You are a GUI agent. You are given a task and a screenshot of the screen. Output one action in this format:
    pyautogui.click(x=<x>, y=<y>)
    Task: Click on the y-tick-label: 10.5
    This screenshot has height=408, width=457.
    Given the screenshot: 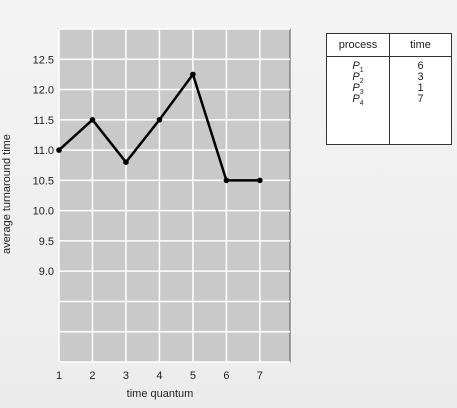 What is the action you would take?
    pyautogui.click(x=43, y=181)
    